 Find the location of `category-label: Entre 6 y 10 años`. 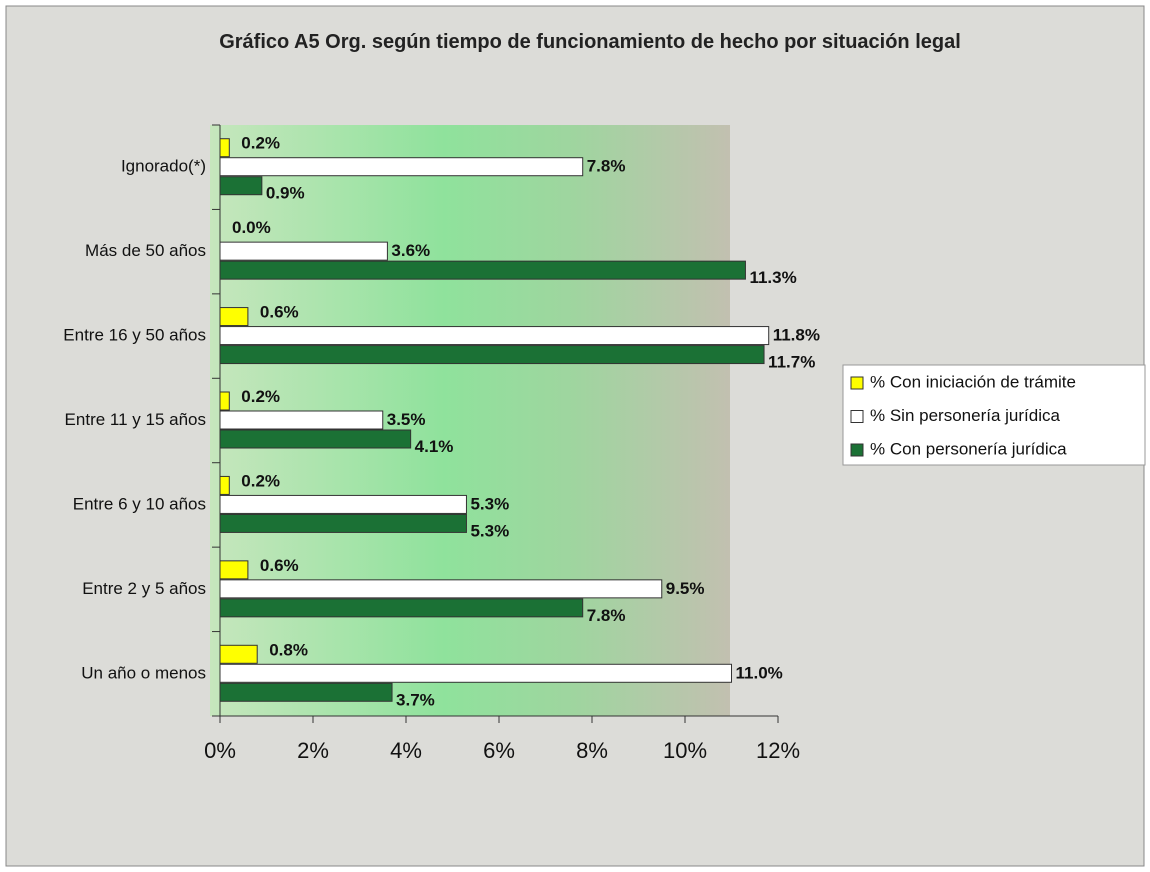

category-label: Entre 6 y 10 años is located at coordinates (139, 503).